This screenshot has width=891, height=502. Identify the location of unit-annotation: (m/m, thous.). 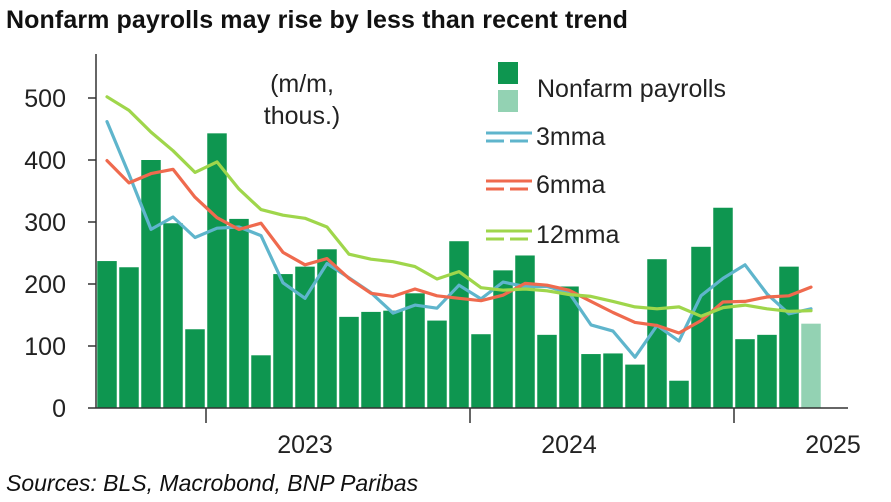
(302, 100).